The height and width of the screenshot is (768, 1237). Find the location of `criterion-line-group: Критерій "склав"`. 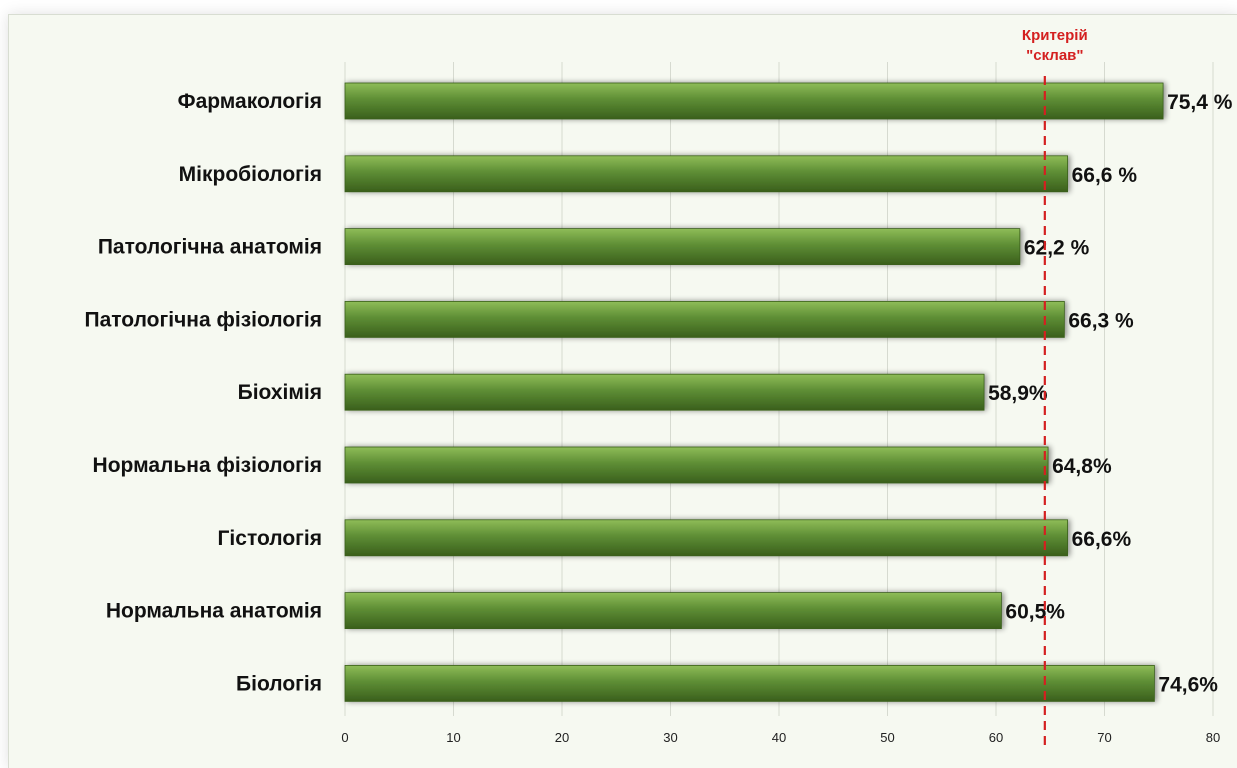

criterion-line-group: Критерій "склав" is located at coordinates (1055, 387).